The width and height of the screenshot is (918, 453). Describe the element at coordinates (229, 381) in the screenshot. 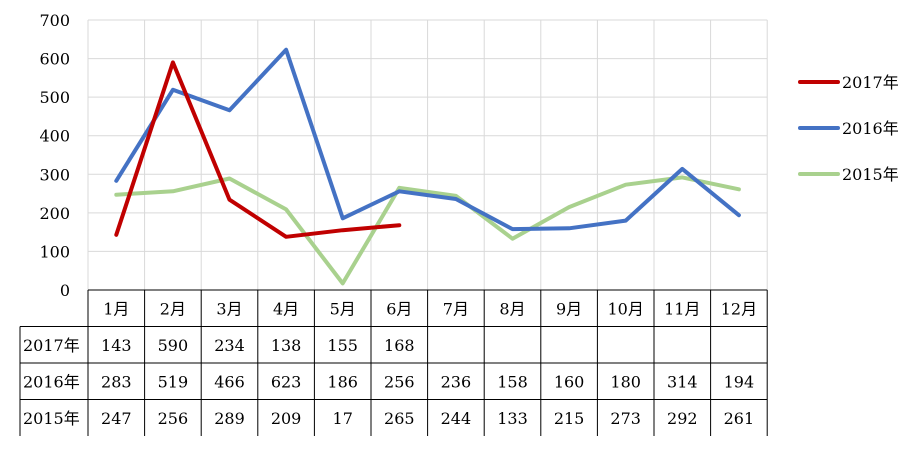

I see `table-cell-value: 466` at that location.